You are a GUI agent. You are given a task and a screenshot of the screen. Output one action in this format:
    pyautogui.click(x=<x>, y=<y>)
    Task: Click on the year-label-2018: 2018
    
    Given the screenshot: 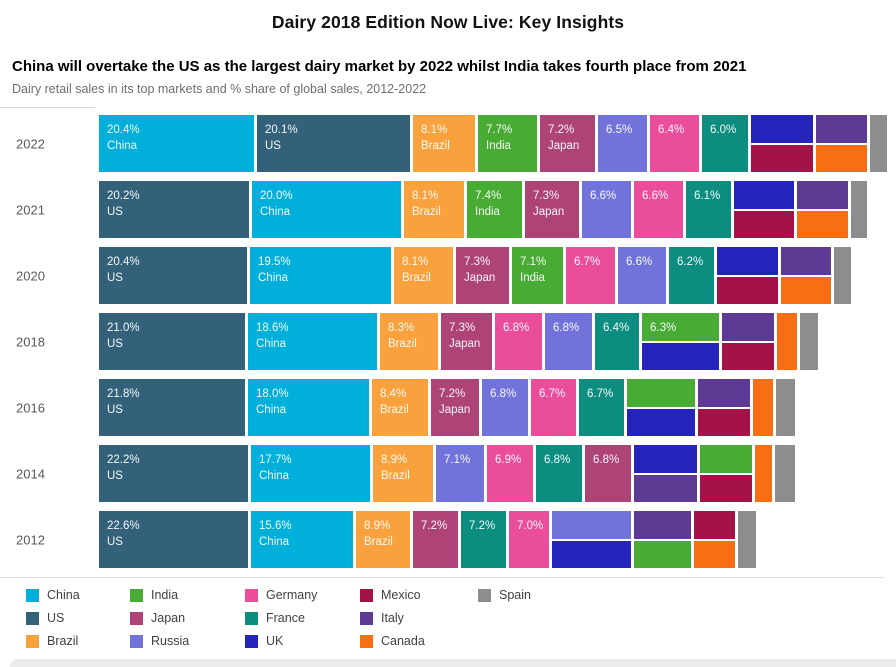 What is the action you would take?
    pyautogui.click(x=30, y=341)
    